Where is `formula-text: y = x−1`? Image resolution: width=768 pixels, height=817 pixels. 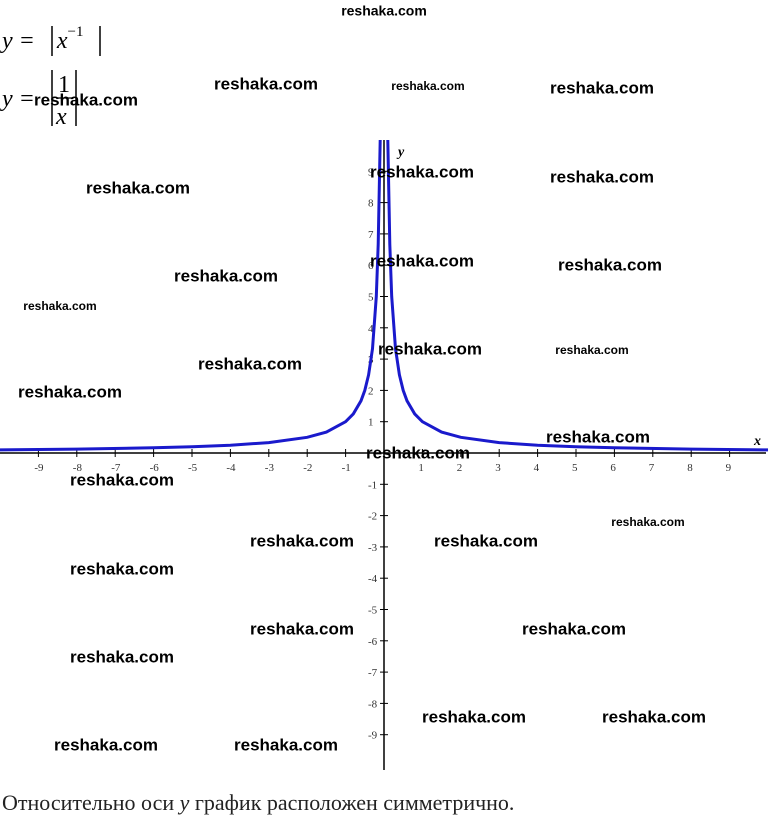 formula-text: y = x−1 is located at coordinates (41, 39).